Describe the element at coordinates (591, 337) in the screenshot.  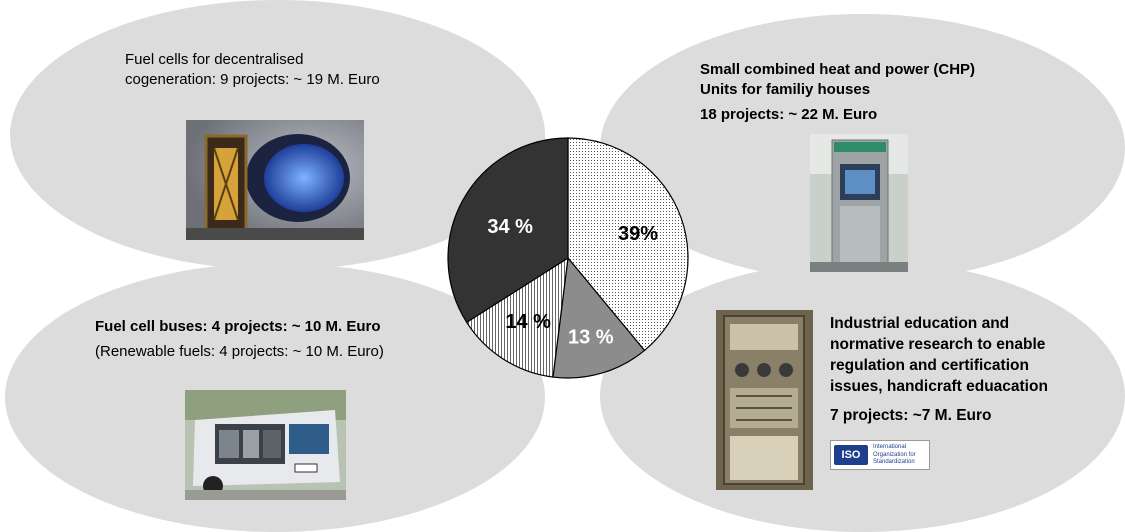
I see `pie-slice-label-2: 13 %` at that location.